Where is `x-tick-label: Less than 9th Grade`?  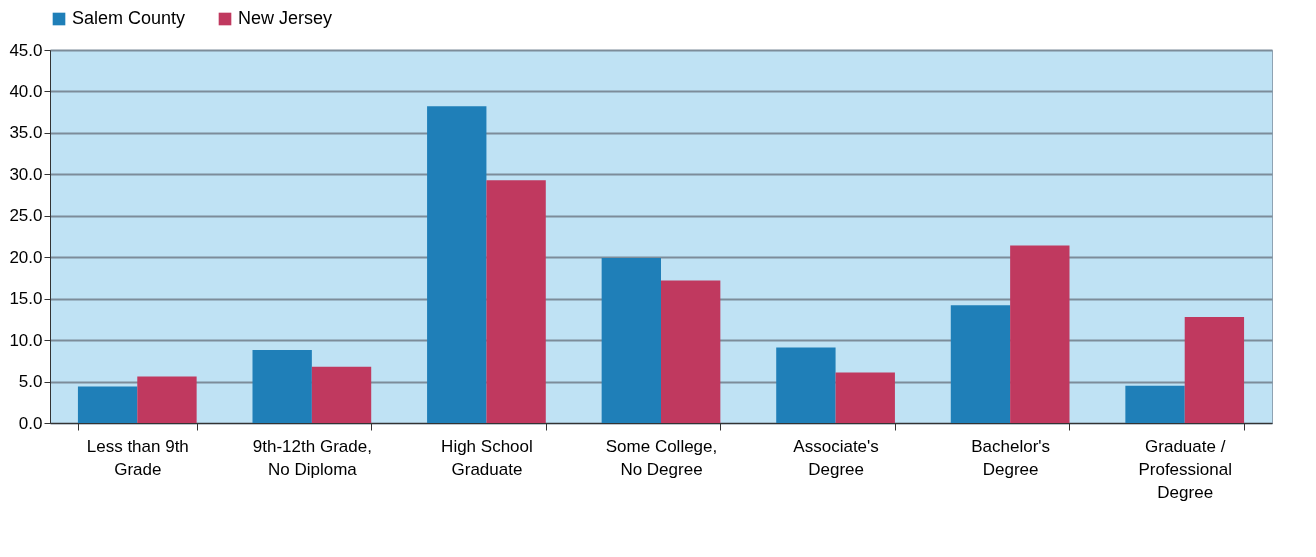 x-tick-label: Less than 9th Grade is located at coordinates (137, 457).